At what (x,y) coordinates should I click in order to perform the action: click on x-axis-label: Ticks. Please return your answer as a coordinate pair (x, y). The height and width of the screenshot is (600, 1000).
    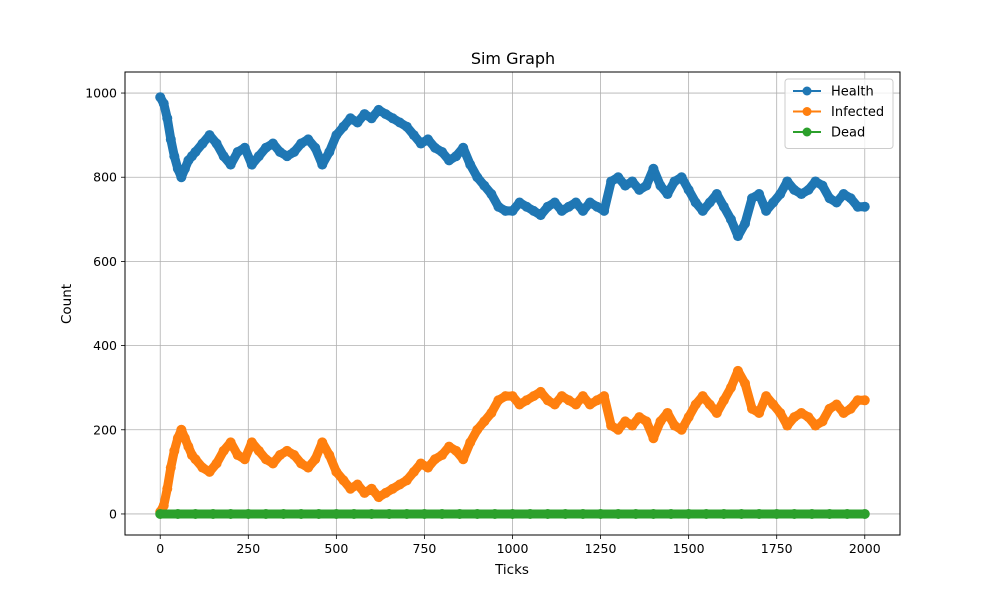
    Looking at the image, I should click on (511, 570).